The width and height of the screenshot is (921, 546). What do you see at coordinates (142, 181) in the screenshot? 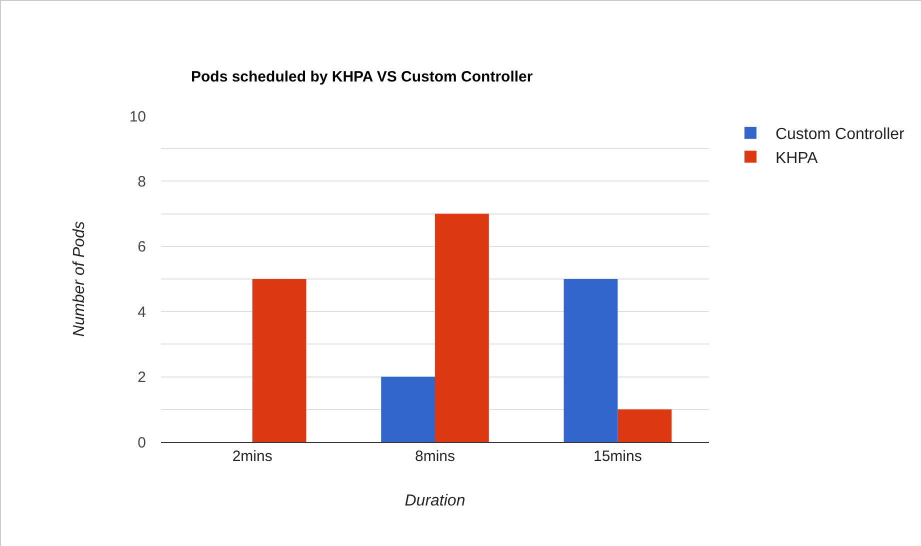
I see `y-tick-label: 8` at bounding box center [142, 181].